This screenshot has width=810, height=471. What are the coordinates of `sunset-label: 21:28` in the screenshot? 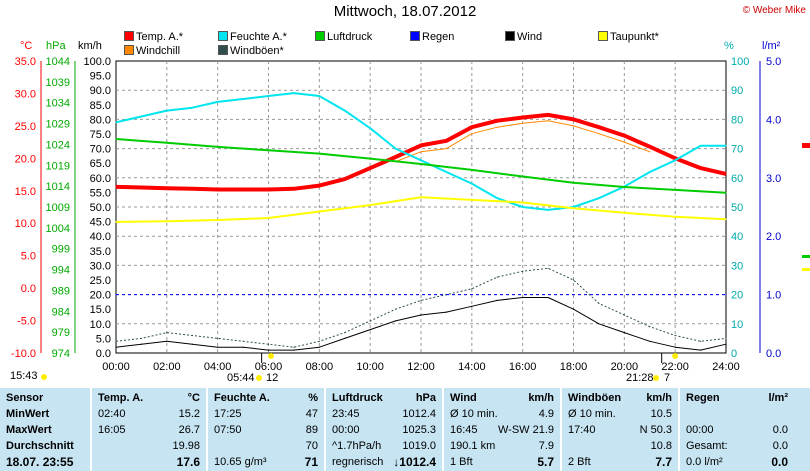 It's located at (640, 378).